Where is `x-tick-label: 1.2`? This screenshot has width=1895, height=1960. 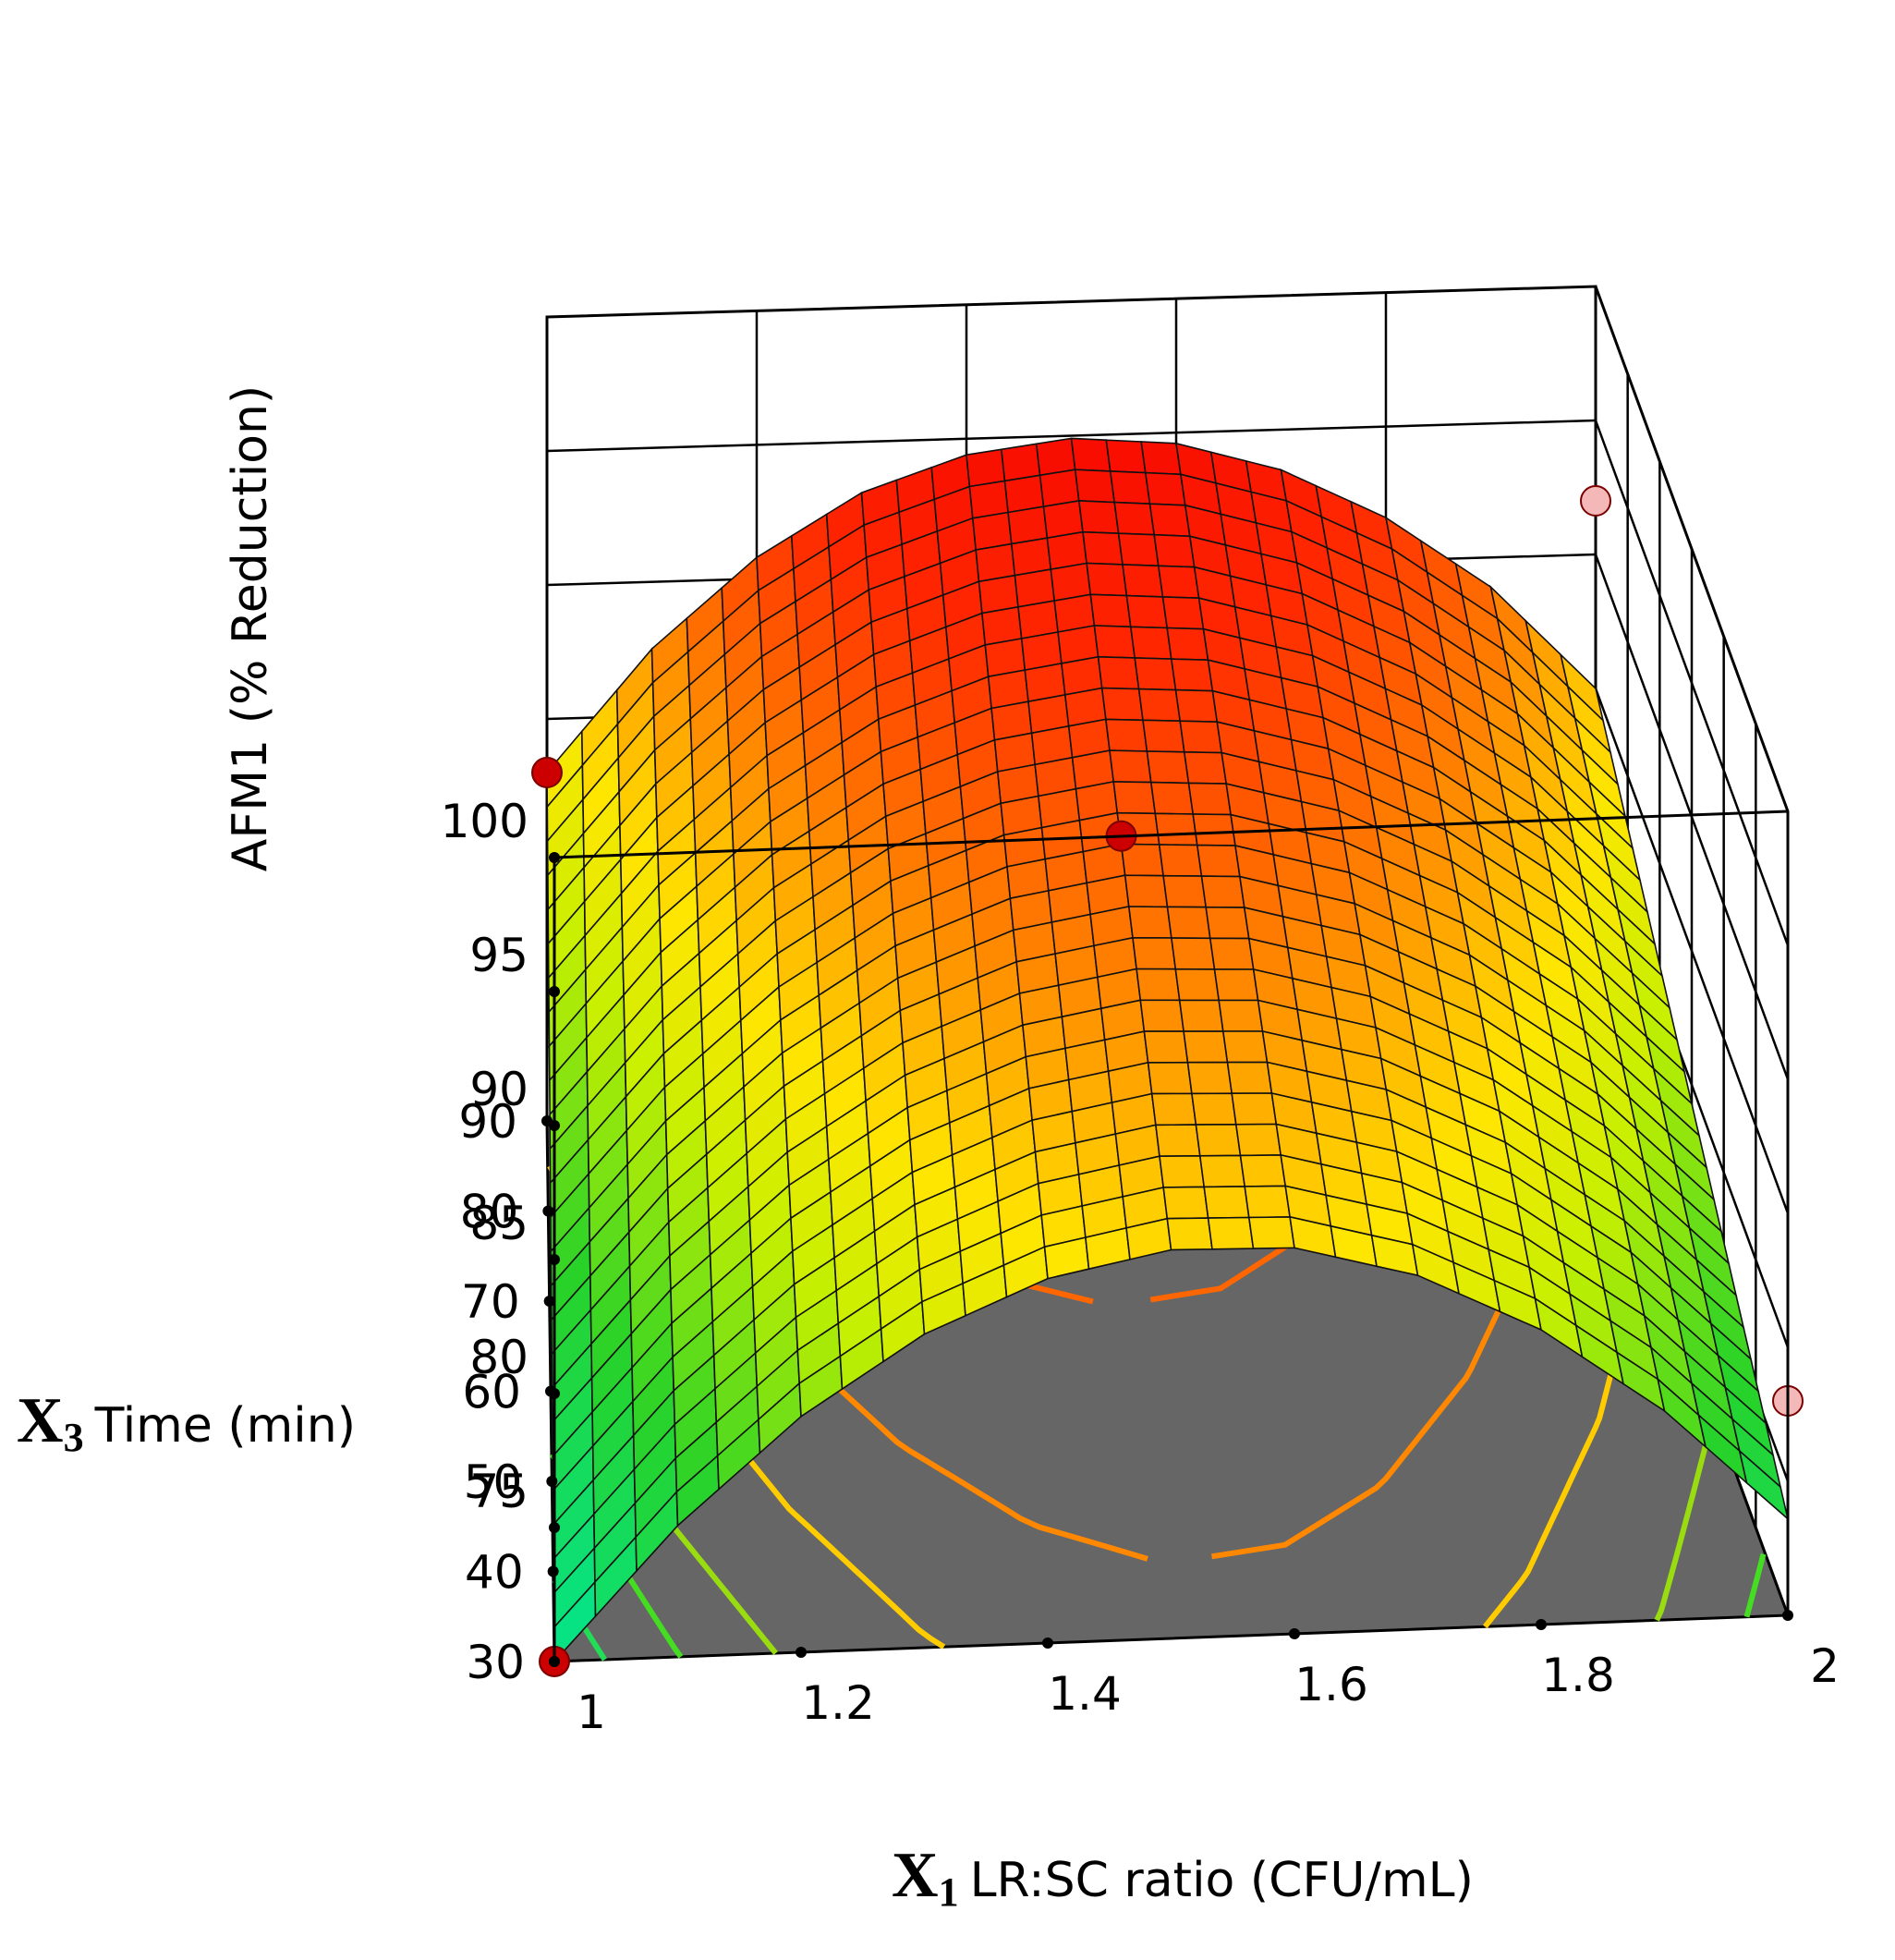 x-tick-label: 1.2 is located at coordinates (838, 1703).